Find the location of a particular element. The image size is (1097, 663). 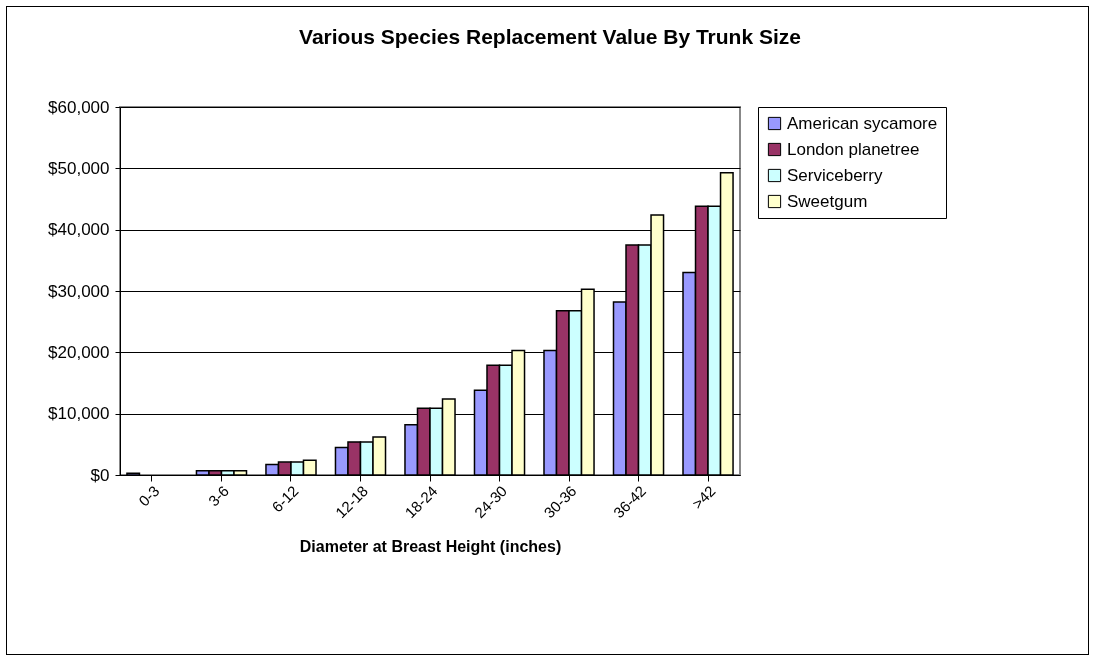

y-tick-label: $30,000 is located at coordinates (79, 291).